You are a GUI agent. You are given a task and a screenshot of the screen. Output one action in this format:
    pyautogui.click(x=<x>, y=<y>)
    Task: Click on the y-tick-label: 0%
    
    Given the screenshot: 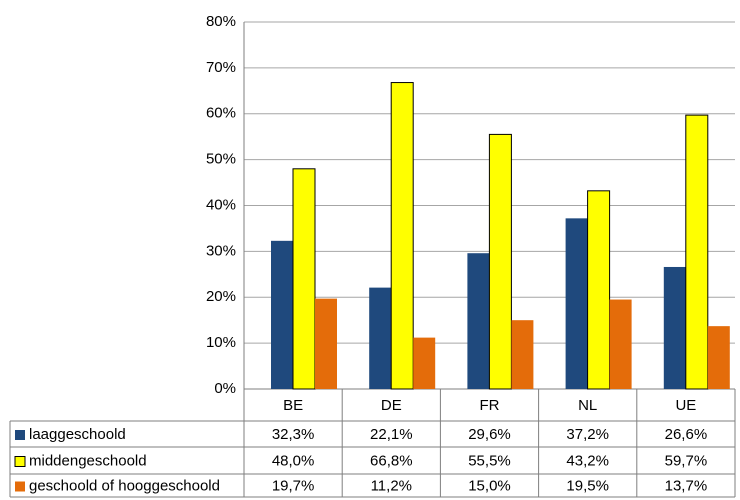 What is the action you would take?
    pyautogui.click(x=225, y=388)
    